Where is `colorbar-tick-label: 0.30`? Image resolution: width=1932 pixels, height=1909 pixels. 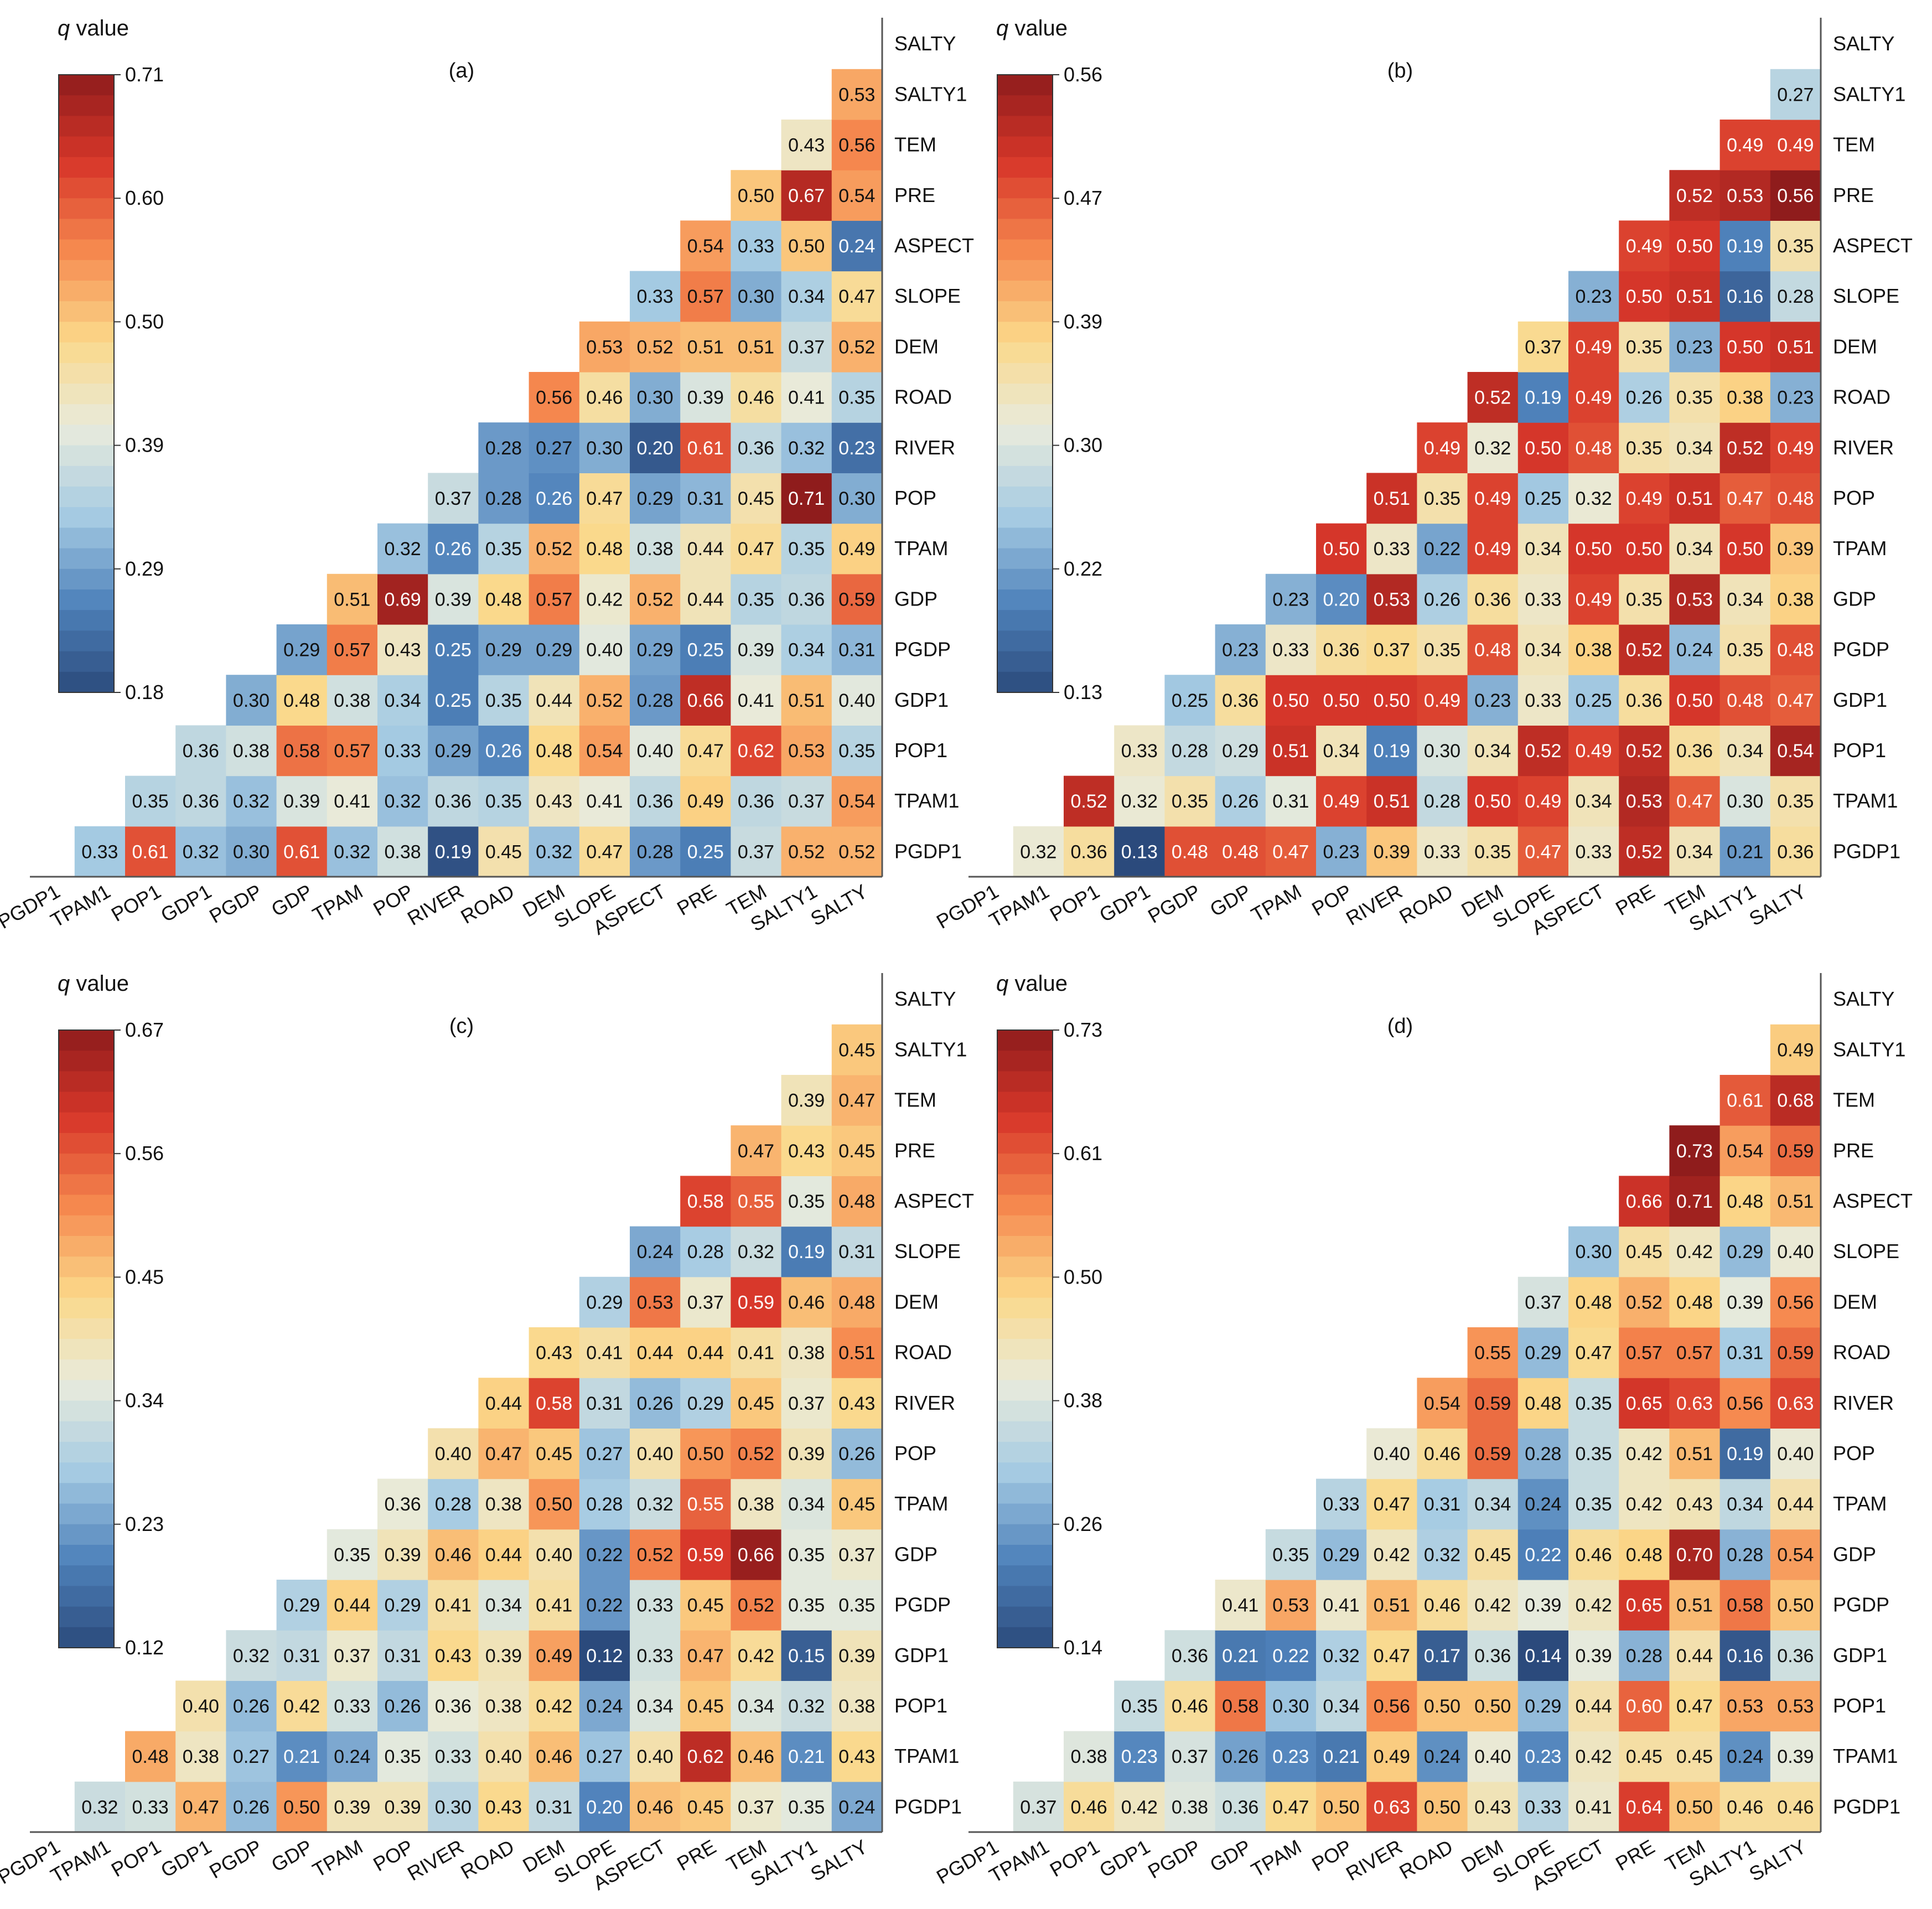
colorbar-tick-label: 0.30 is located at coordinates (1083, 445).